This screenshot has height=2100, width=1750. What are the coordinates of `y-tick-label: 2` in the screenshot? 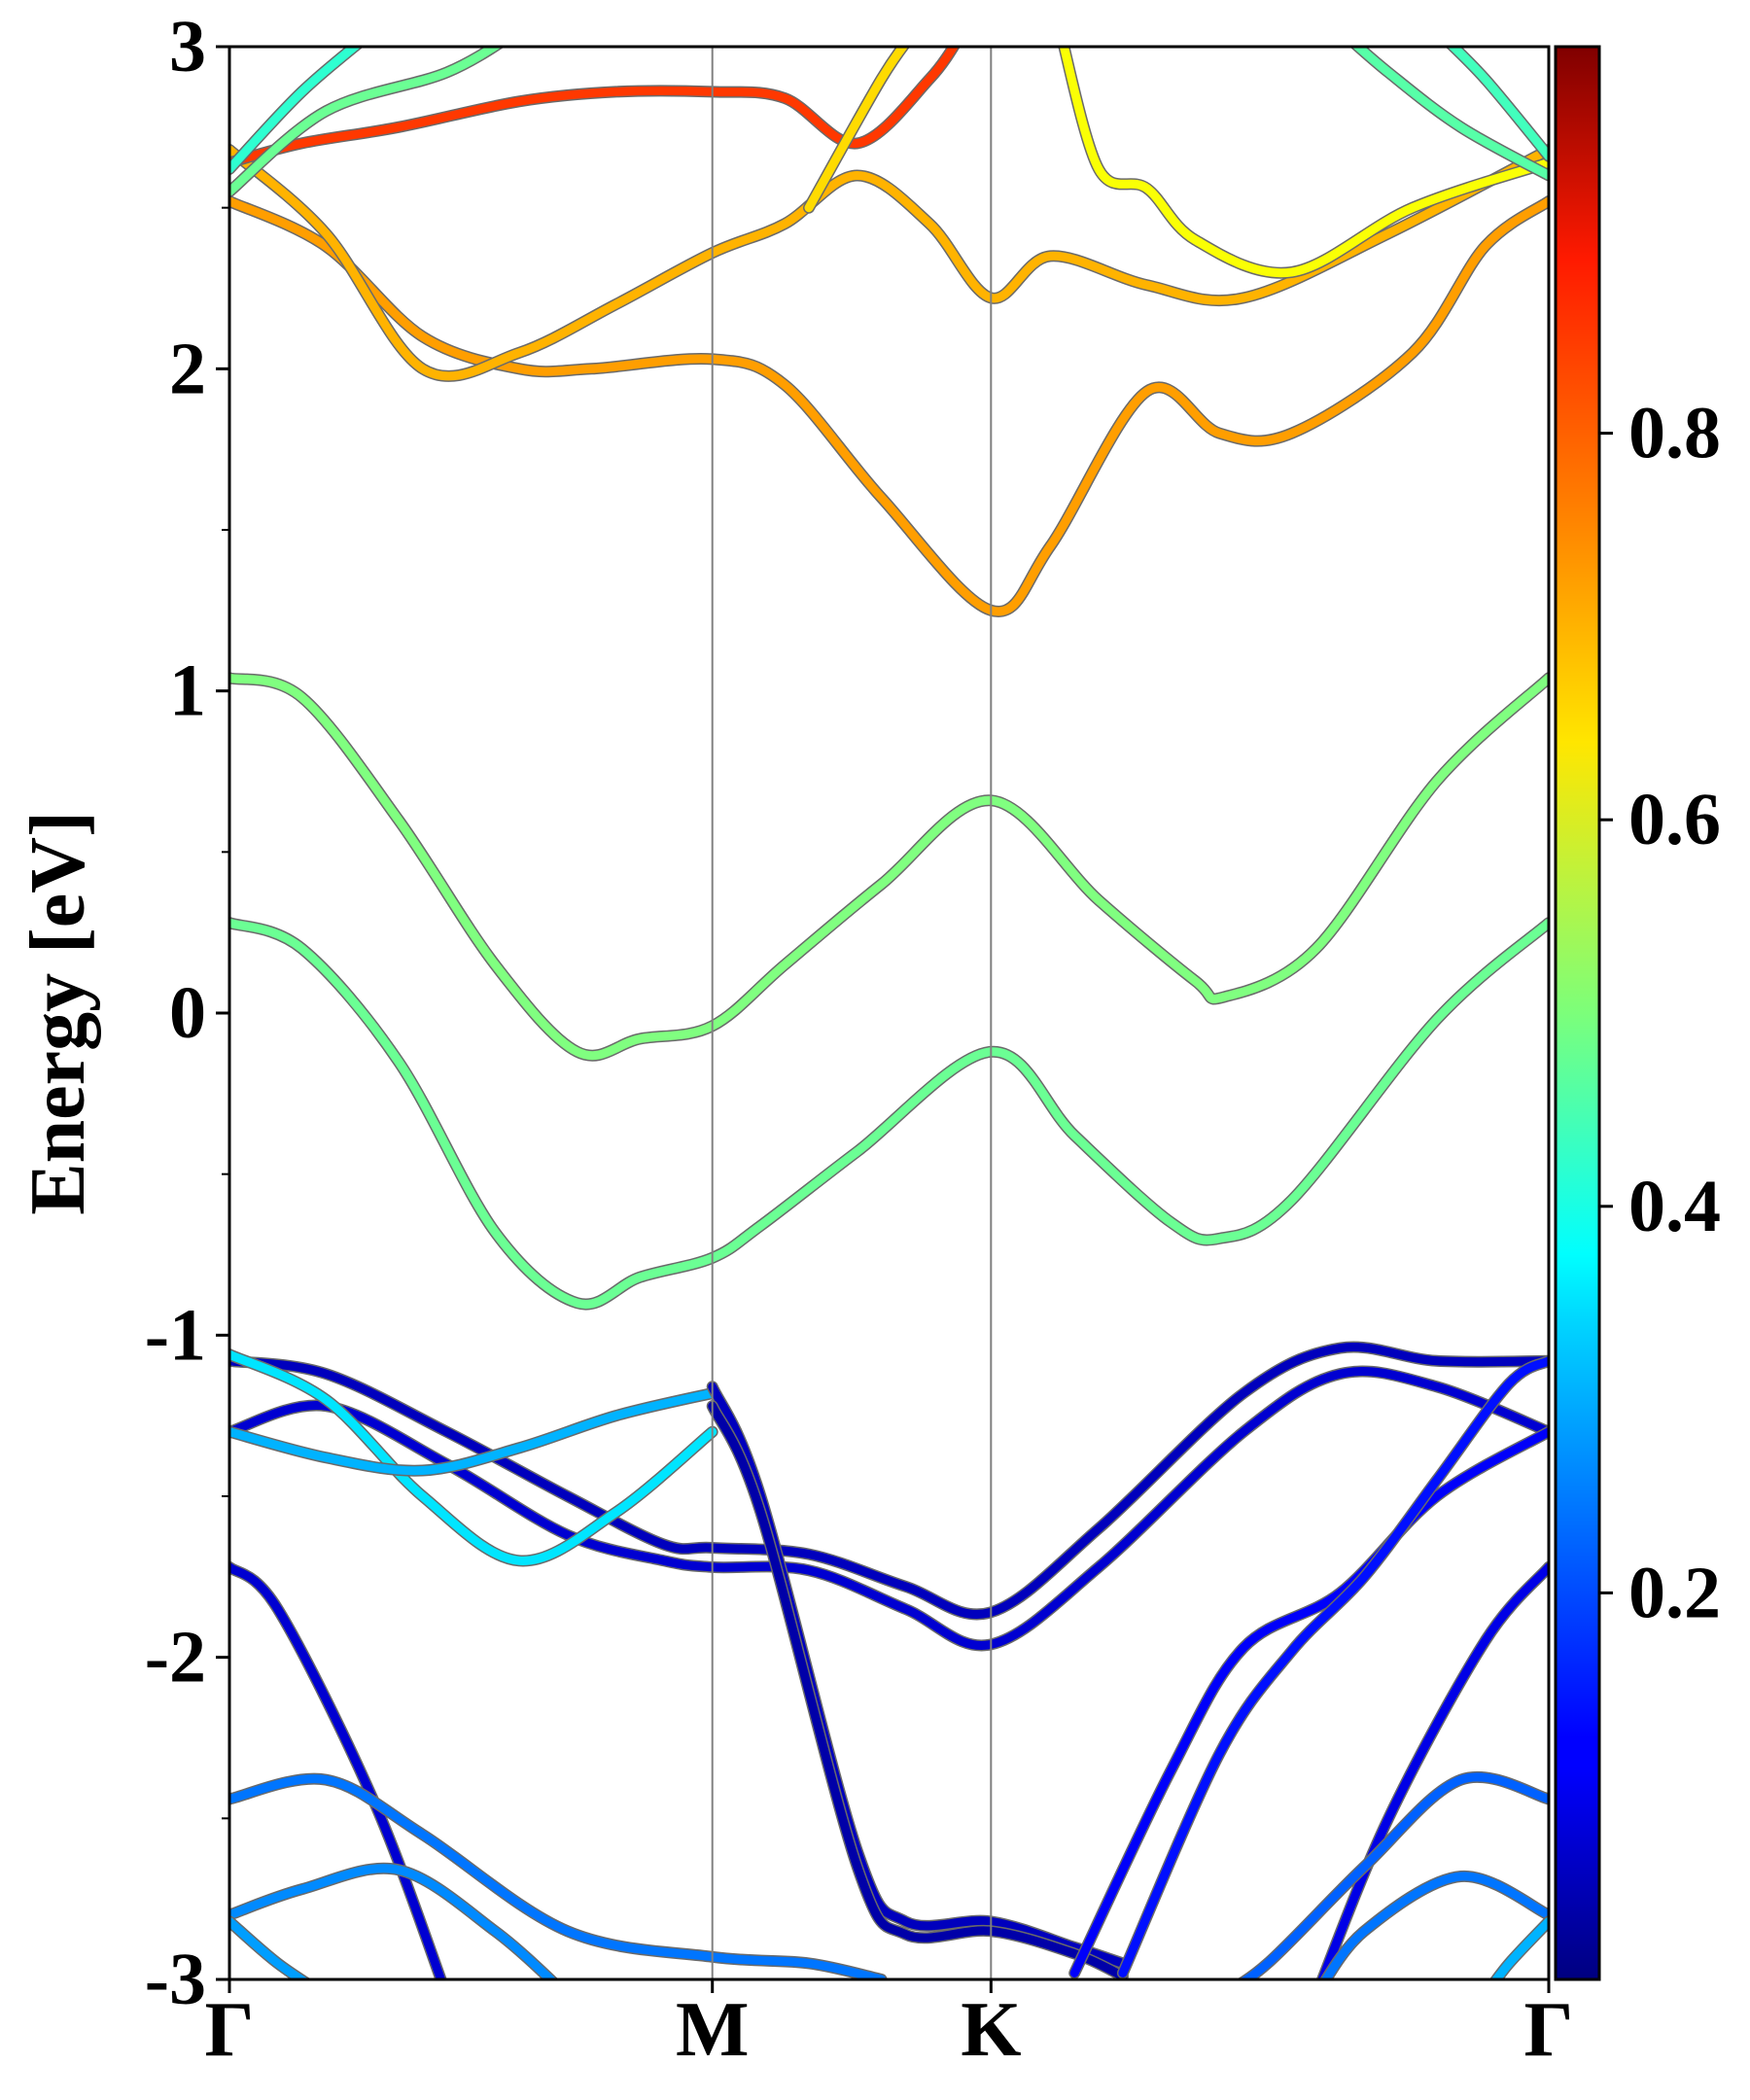 It's located at (187, 368).